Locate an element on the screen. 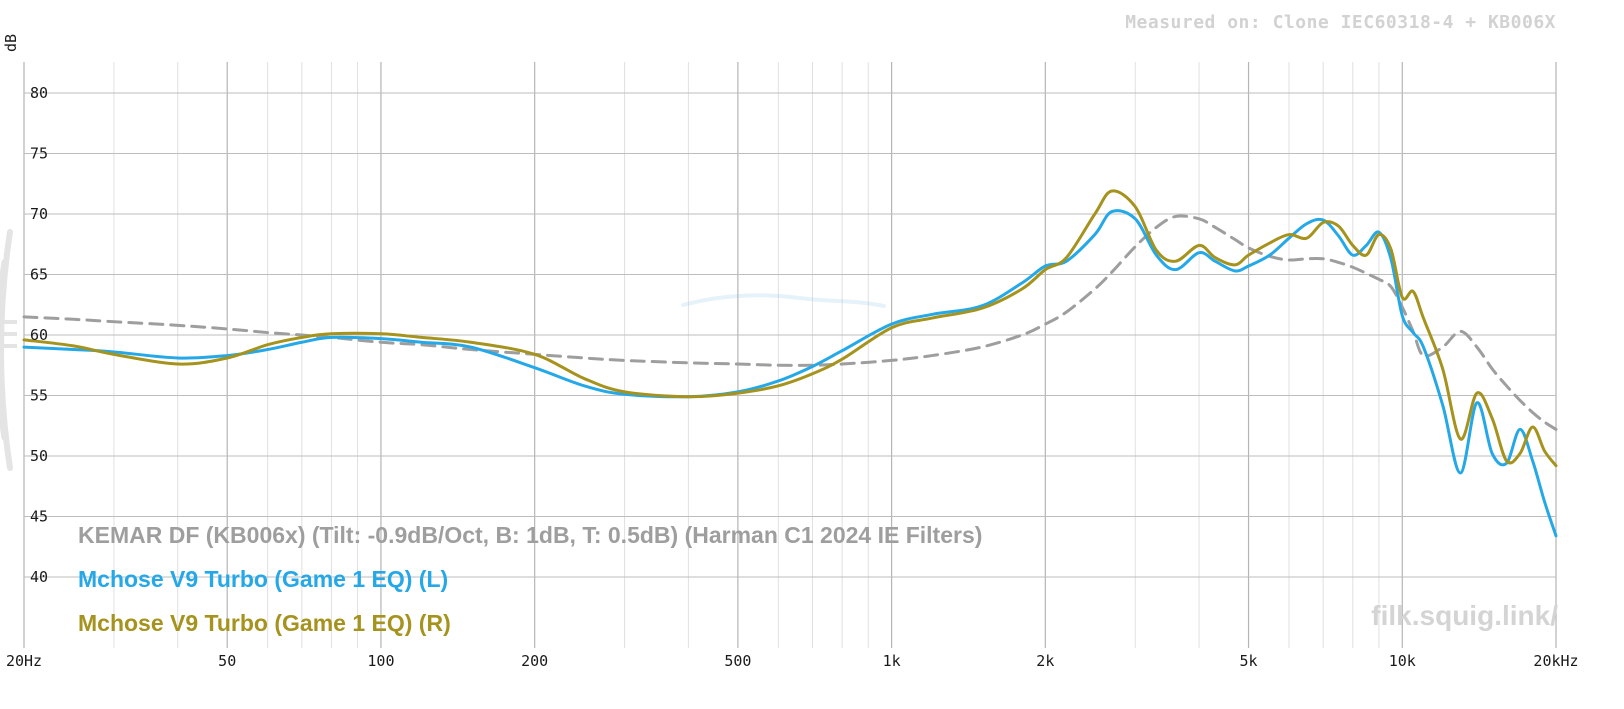  x-tick-label: 20kHz is located at coordinates (1555, 661).